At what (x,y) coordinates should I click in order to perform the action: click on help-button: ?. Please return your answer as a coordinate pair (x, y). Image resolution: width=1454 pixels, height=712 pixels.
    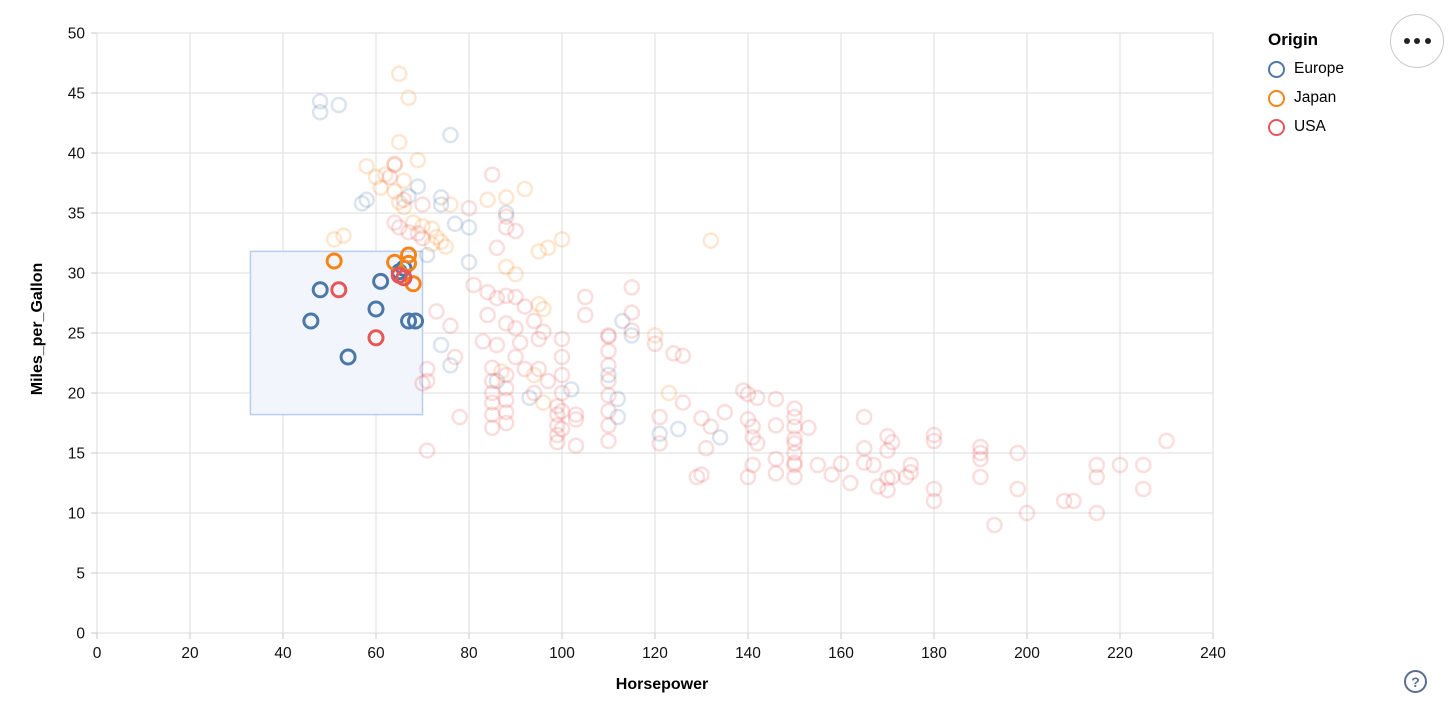
    Looking at the image, I should click on (1415, 681).